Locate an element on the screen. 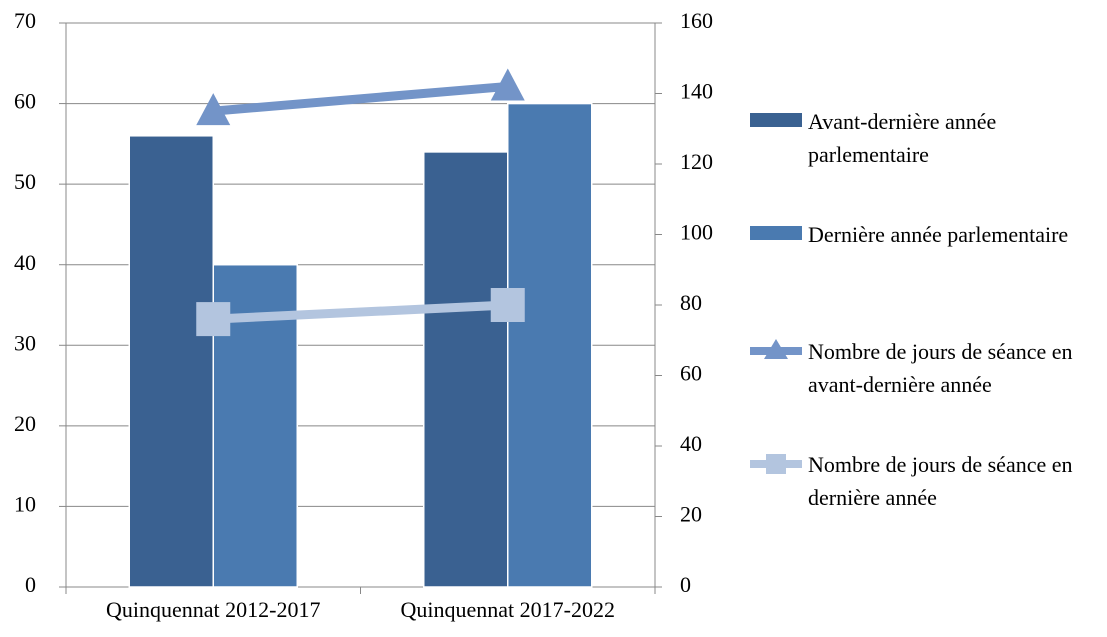  x-tick-label: Quinquennat 2017-2022 is located at coordinates (508, 609).